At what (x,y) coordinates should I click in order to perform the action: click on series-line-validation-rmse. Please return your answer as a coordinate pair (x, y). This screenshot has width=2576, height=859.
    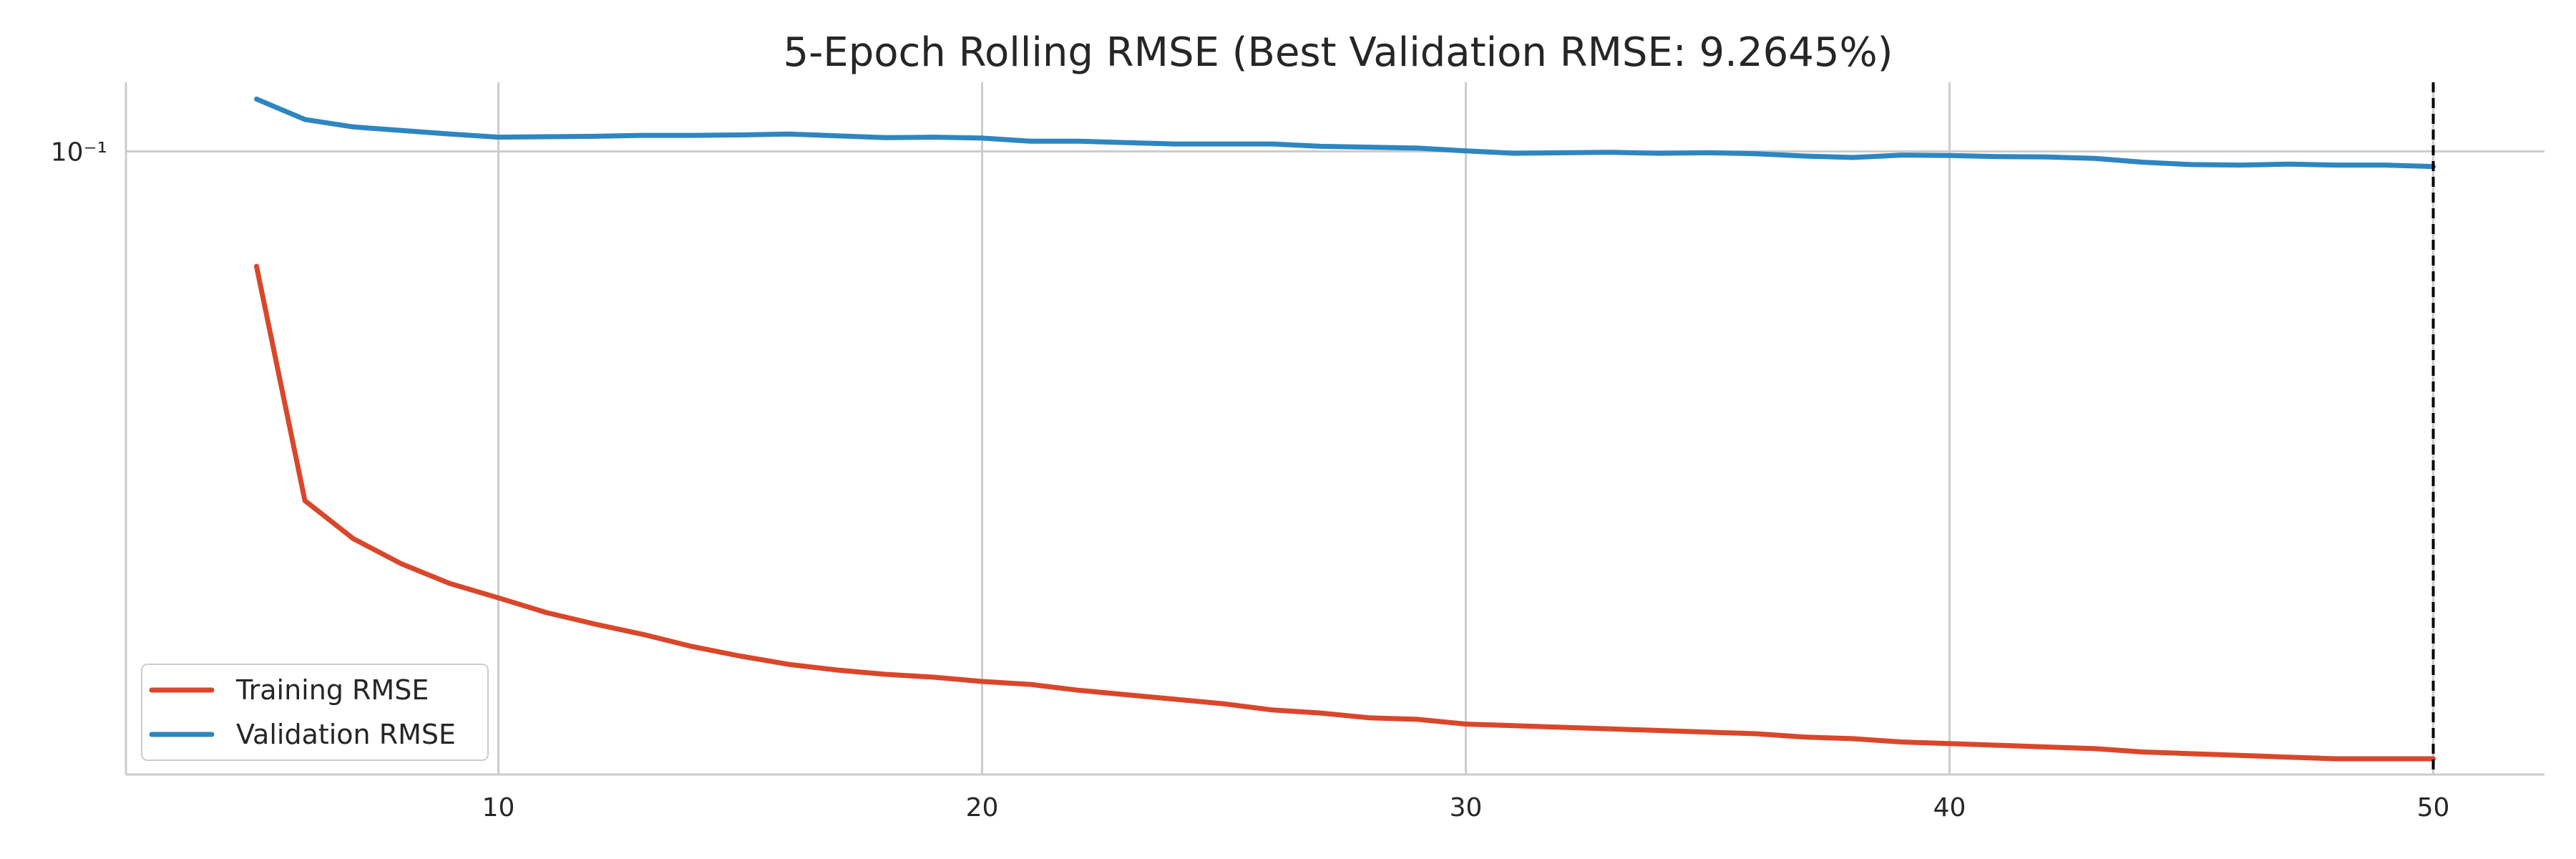
    Looking at the image, I should click on (1345, 133).